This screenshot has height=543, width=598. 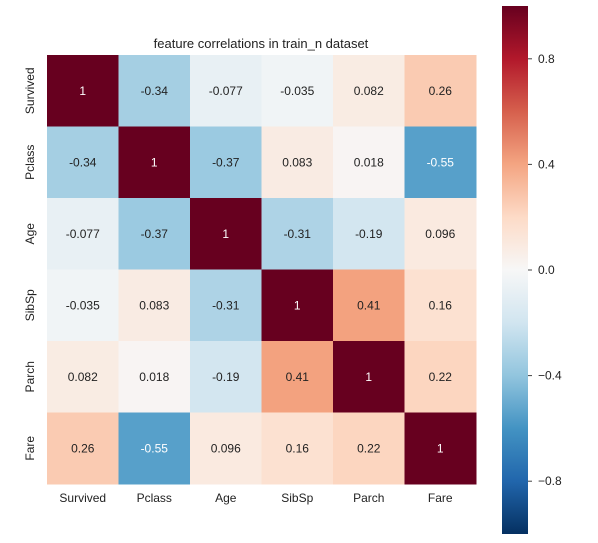 What do you see at coordinates (30, 305) in the screenshot?
I see `y-tick-label: SibSp` at bounding box center [30, 305].